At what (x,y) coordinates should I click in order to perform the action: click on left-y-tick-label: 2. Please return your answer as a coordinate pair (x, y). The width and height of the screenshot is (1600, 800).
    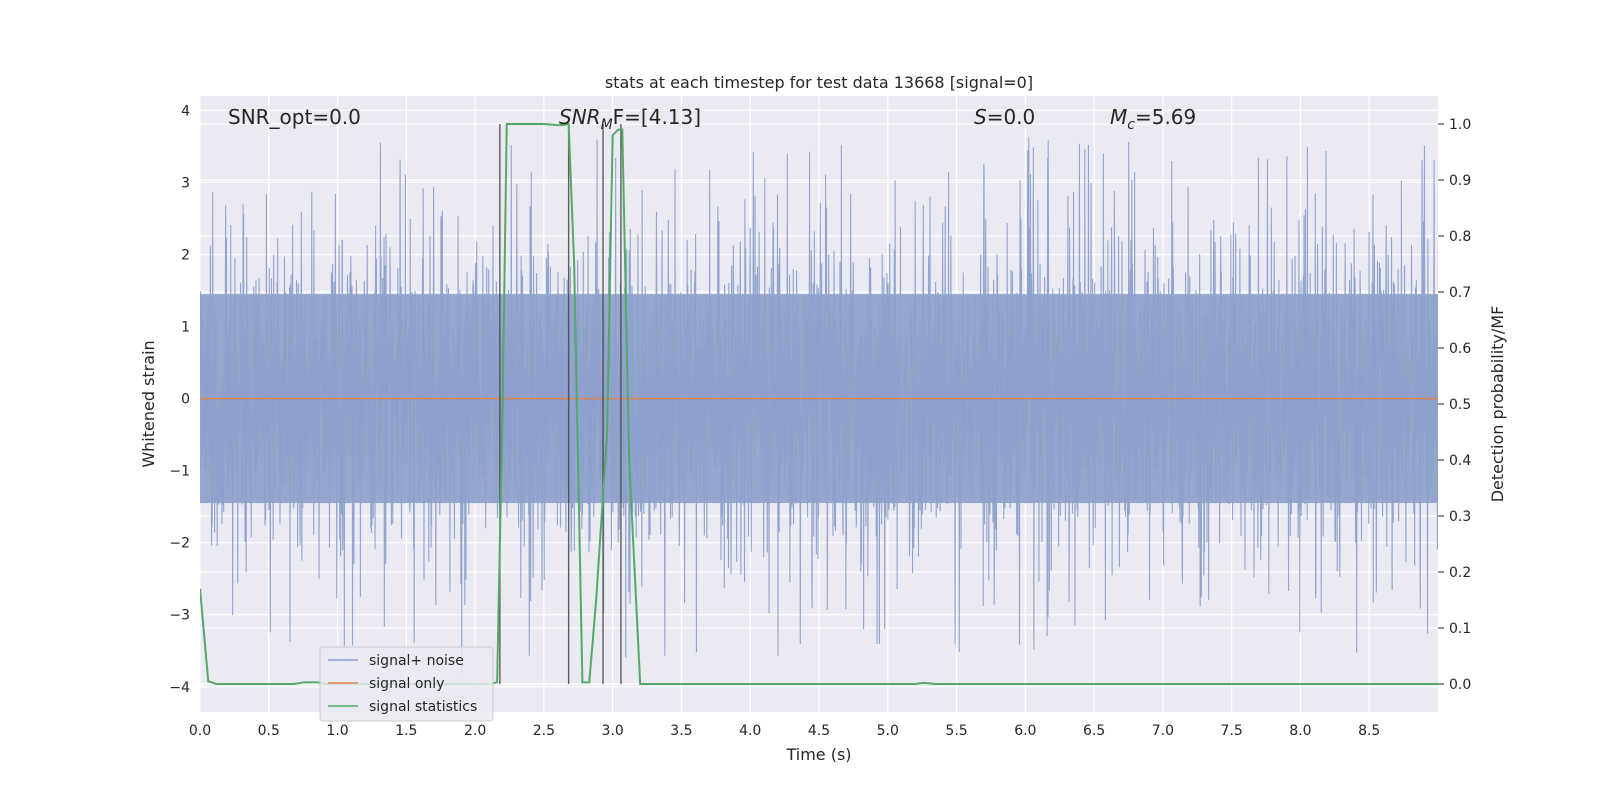
    Looking at the image, I should click on (185, 256).